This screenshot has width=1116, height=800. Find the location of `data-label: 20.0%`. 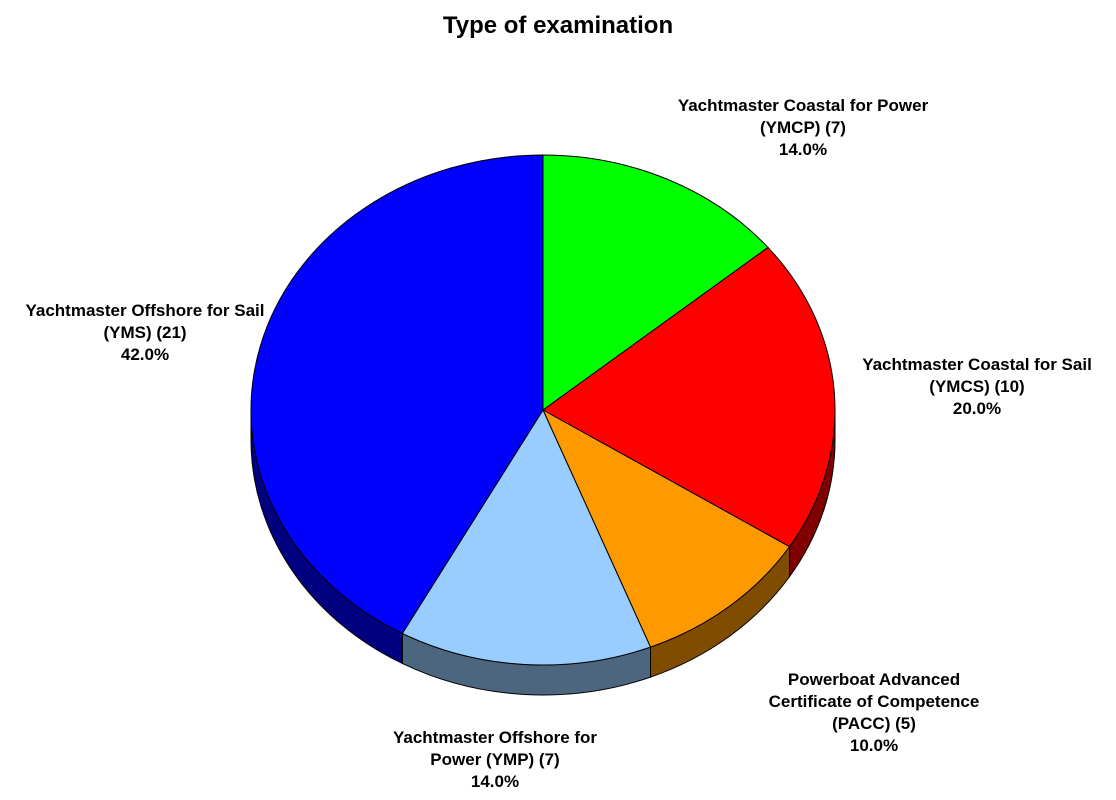

data-label: 20.0% is located at coordinates (977, 408).